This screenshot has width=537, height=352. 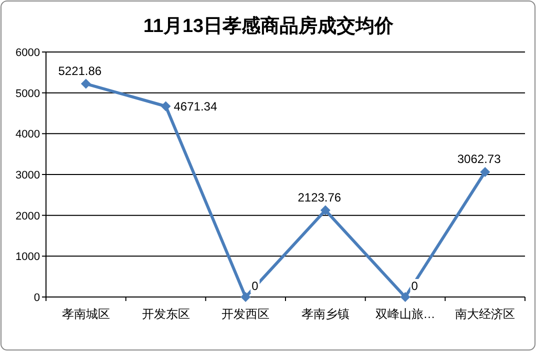 What do you see at coordinates (269, 26) in the screenshot?
I see `chart-title: 11月13日孝感商品房成交均价` at bounding box center [269, 26].